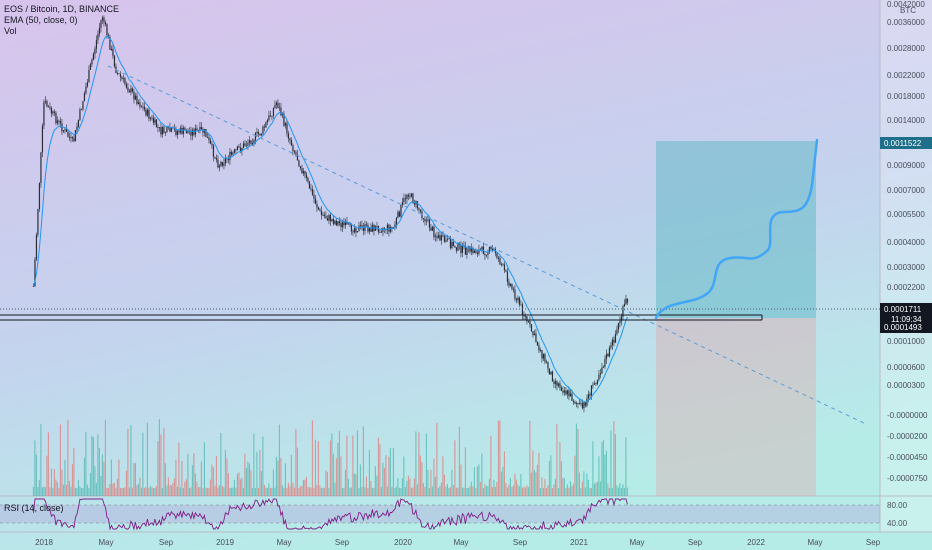 This screenshot has height=550, width=932. Describe the element at coordinates (906, 75) in the screenshot. I see `price-tick-label: 0.0022000` at that location.